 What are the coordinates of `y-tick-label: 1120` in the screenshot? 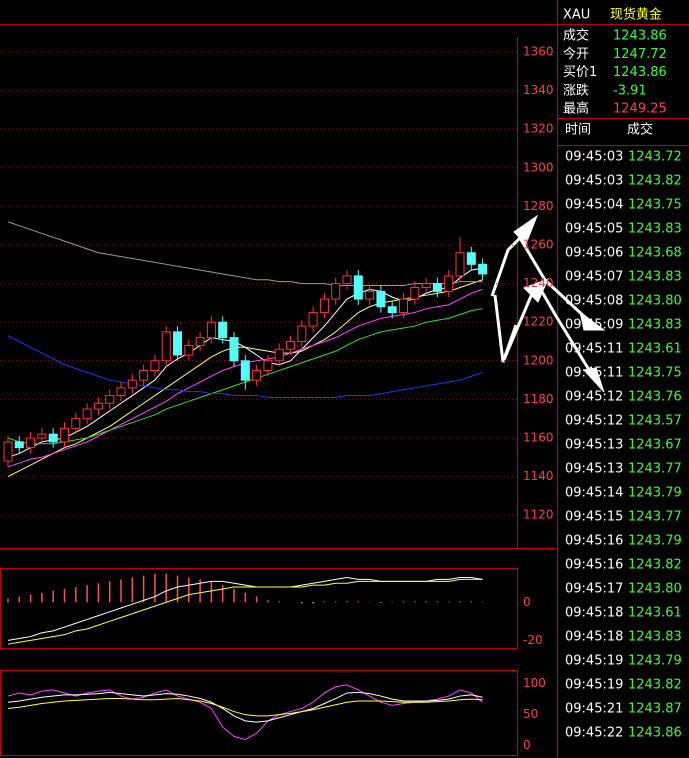 It's located at (538, 515).